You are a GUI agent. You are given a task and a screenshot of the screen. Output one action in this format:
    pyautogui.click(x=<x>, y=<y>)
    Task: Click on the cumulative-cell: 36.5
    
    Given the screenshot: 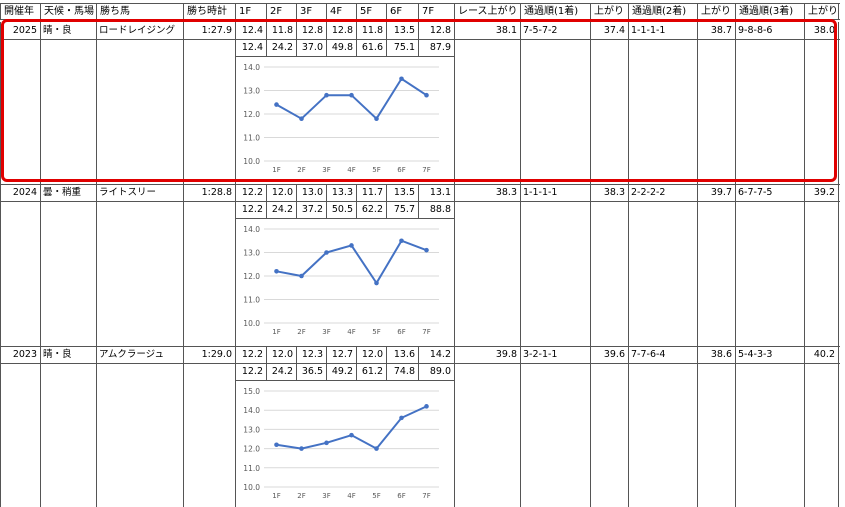 What is the action you would take?
    pyautogui.click(x=312, y=371)
    